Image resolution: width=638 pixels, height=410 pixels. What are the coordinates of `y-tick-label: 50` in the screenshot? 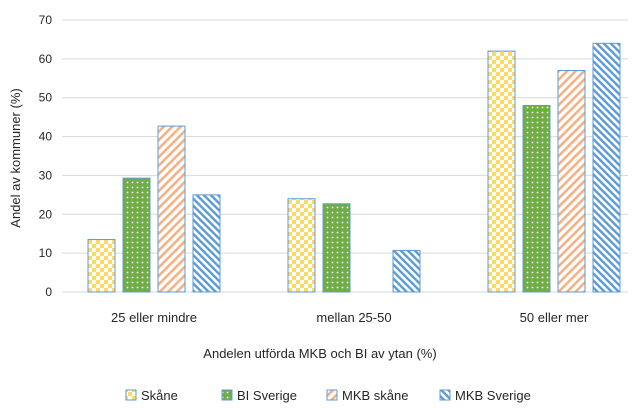 It's located at (46, 98).